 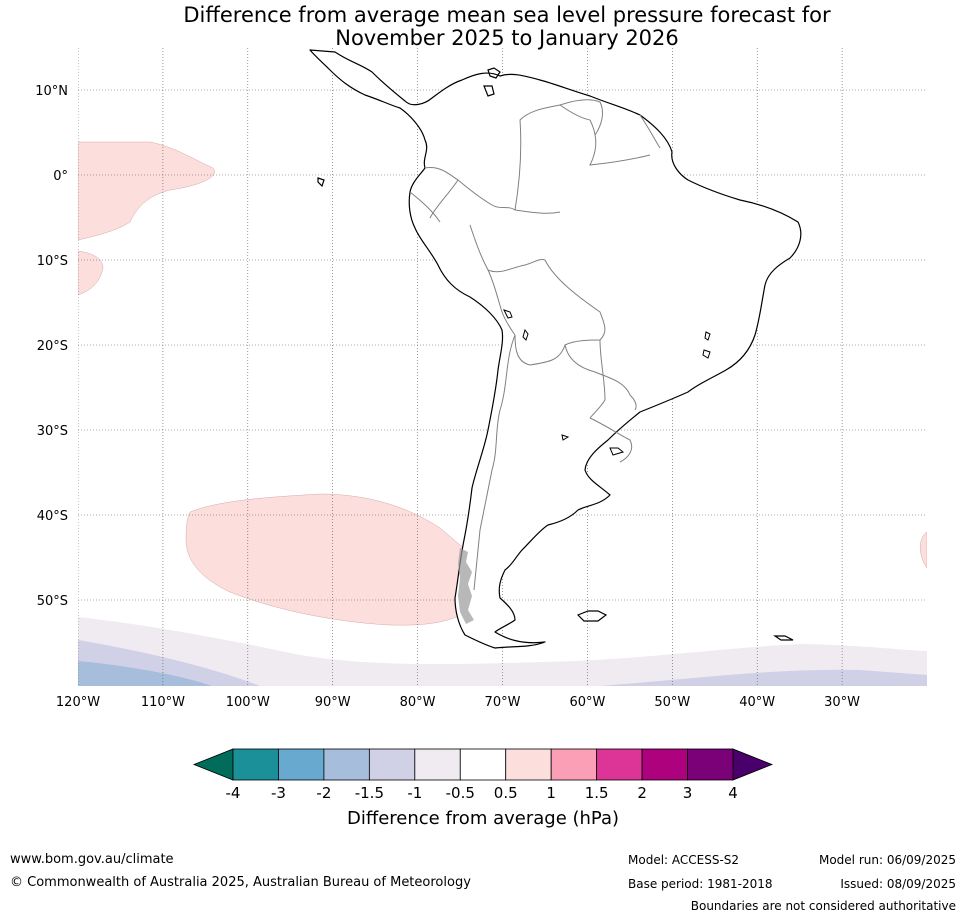 What do you see at coordinates (700, 884) in the screenshot?
I see `footer-base-period: Base period: 1981-2018` at bounding box center [700, 884].